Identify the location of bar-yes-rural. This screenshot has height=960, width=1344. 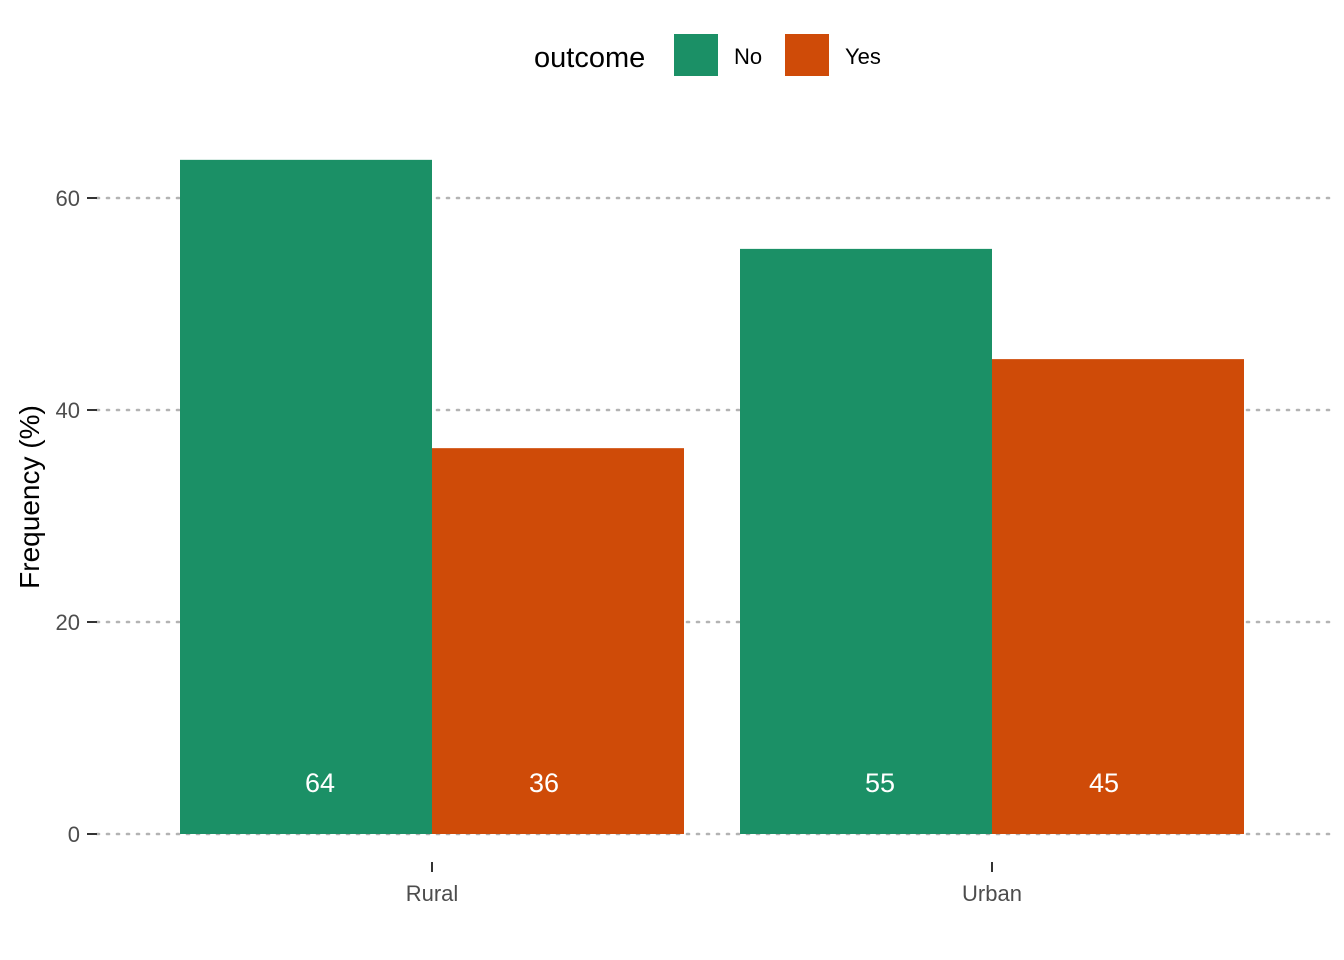
(558, 641).